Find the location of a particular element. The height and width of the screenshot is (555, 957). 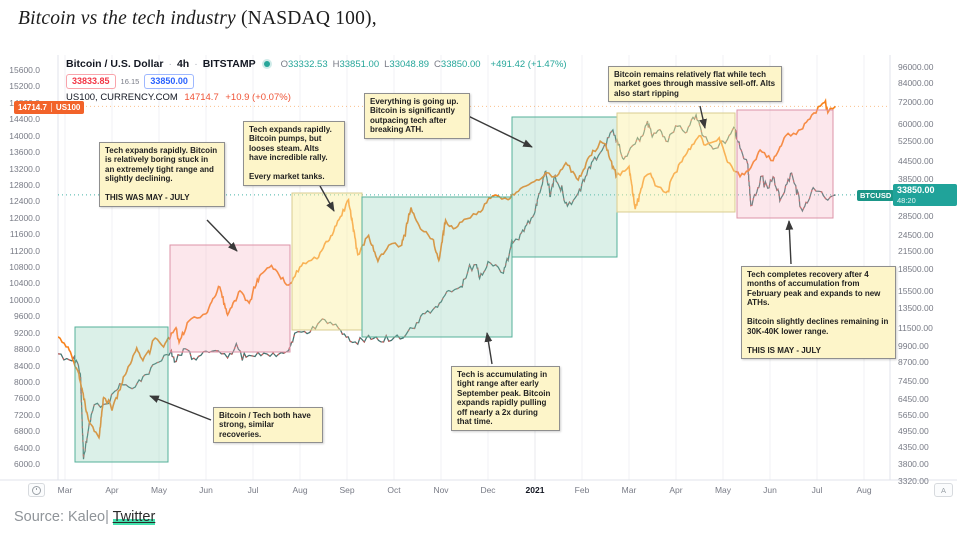

right-axis-tick: 7450.00 is located at coordinates (913, 381).